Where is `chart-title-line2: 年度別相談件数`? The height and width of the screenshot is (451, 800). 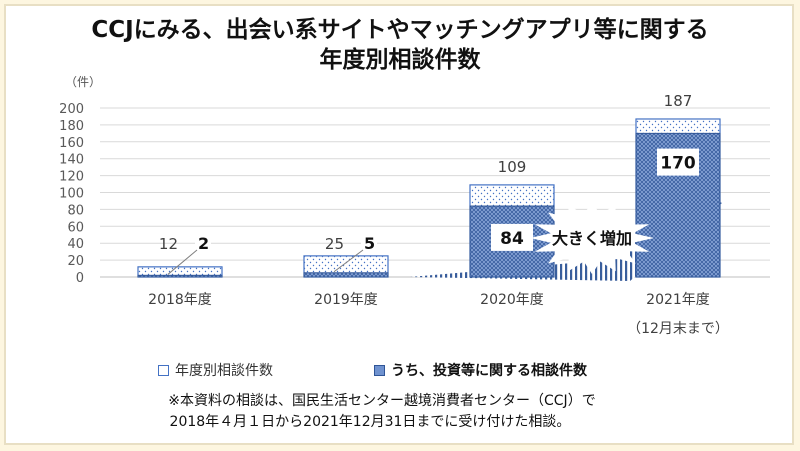 chart-title-line2: 年度別相談件数 is located at coordinates (400, 60).